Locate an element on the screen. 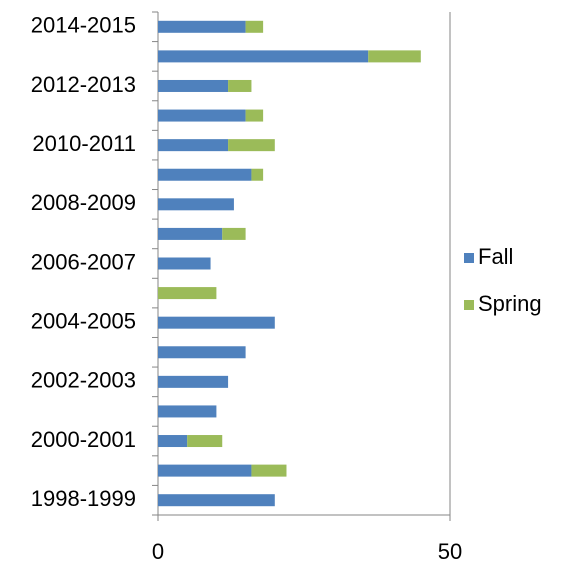 The width and height of the screenshot is (564, 565). y-tick-label: 2000-2001 is located at coordinates (83, 439).